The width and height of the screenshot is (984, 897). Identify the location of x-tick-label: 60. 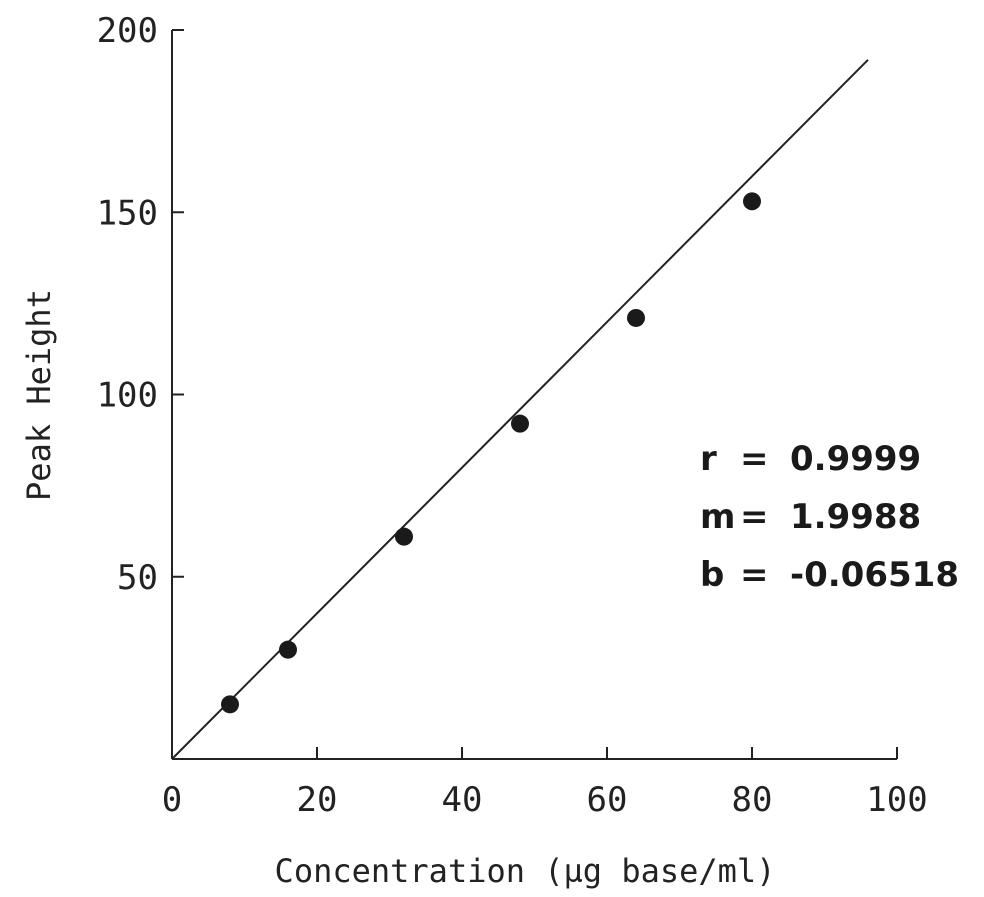
(607, 800).